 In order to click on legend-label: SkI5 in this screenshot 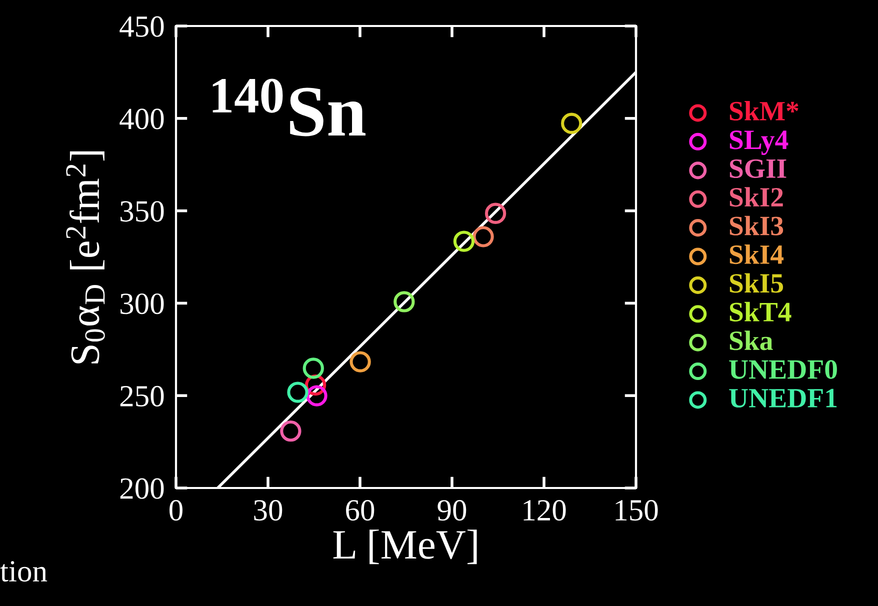, I will do `click(757, 283)`.